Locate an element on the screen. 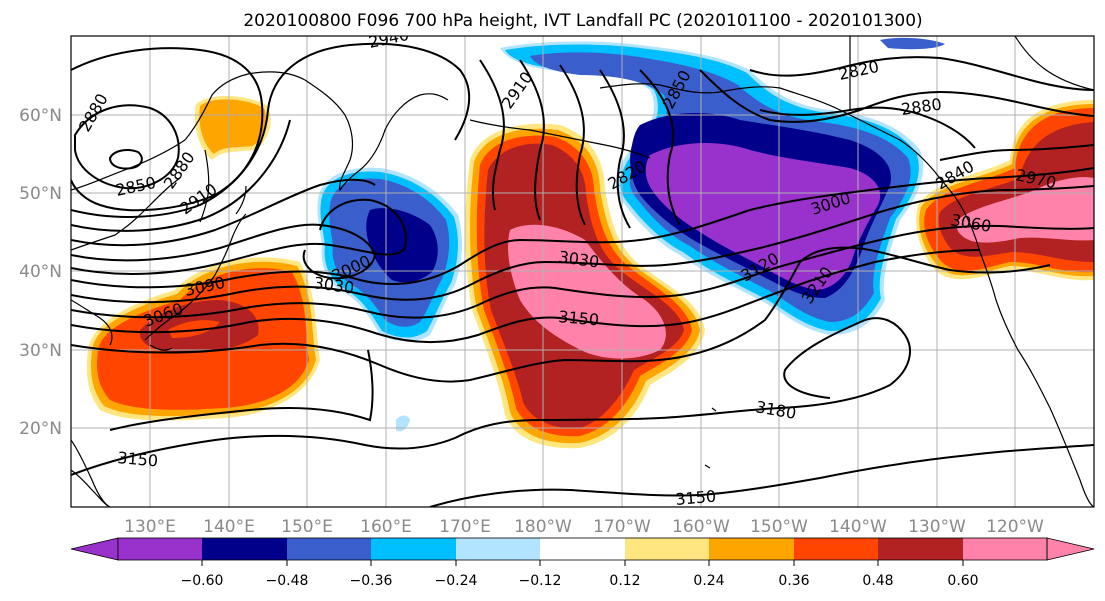  lon-label: 150°E is located at coordinates (307, 527).